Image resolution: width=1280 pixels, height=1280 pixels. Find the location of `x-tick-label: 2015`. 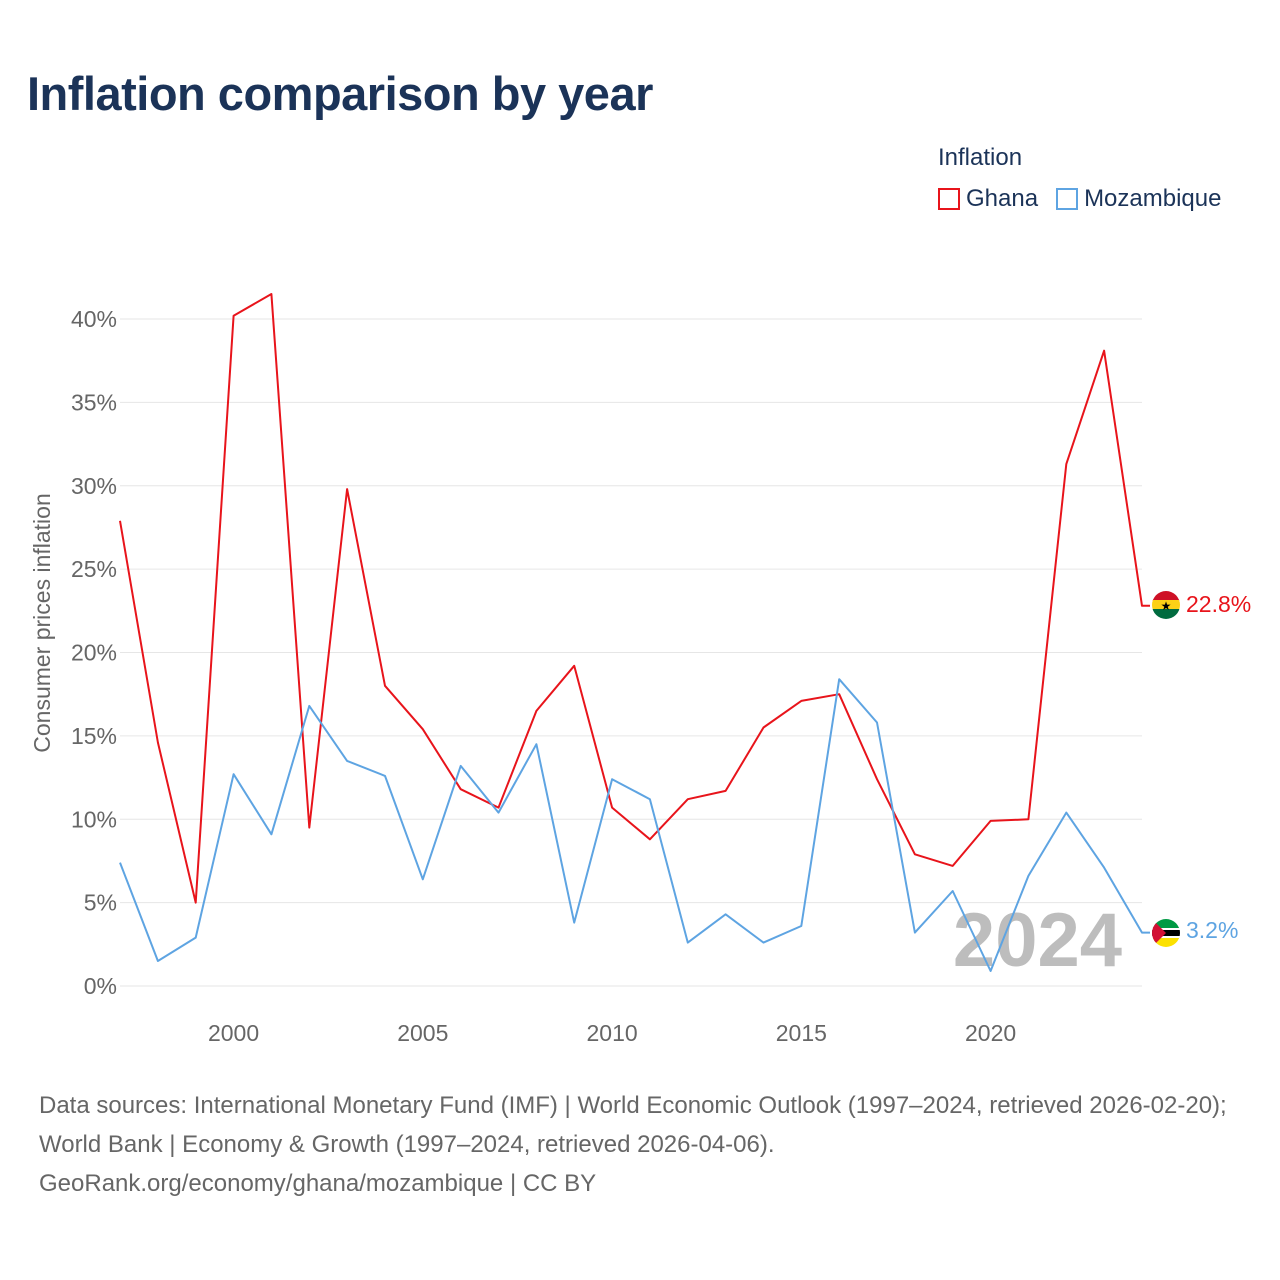

x-tick-label: 2015 is located at coordinates (801, 1033).